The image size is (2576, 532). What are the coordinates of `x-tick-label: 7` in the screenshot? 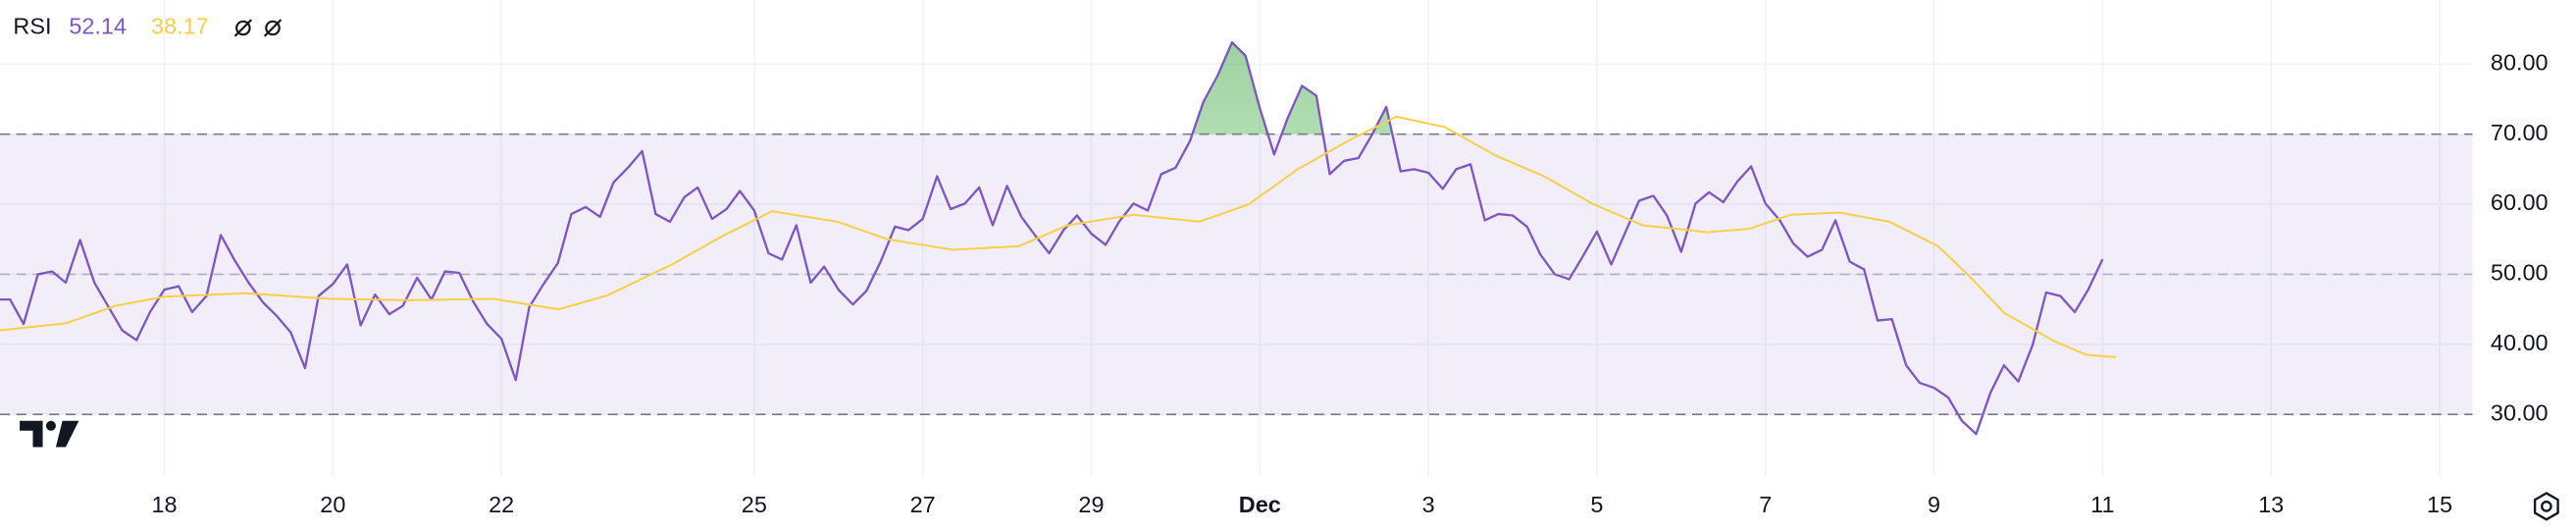 It's located at (1765, 505).